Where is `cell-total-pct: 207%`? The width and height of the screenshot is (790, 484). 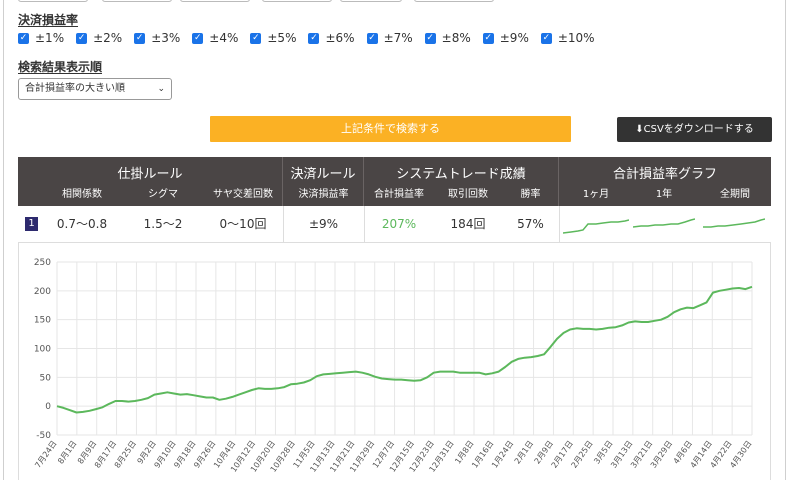 cell-total-pct: 207% is located at coordinates (399, 224).